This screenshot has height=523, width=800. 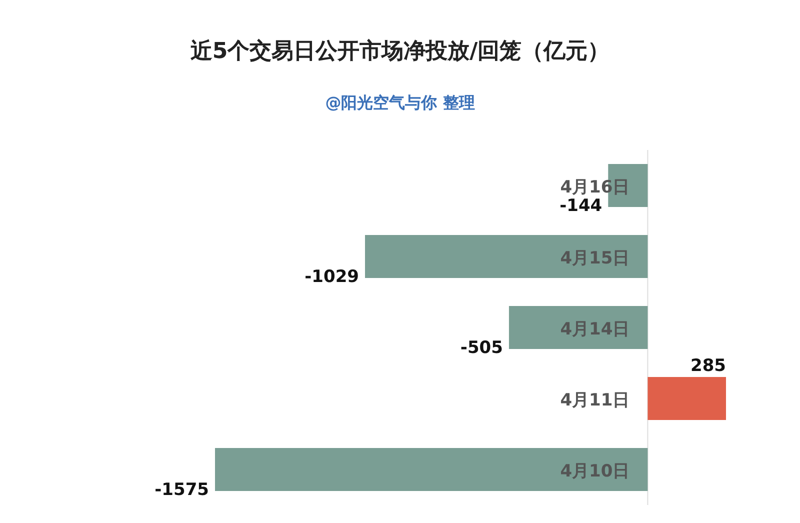 What do you see at coordinates (595, 258) in the screenshot?
I see `y-tick-label: 4月15日` at bounding box center [595, 258].